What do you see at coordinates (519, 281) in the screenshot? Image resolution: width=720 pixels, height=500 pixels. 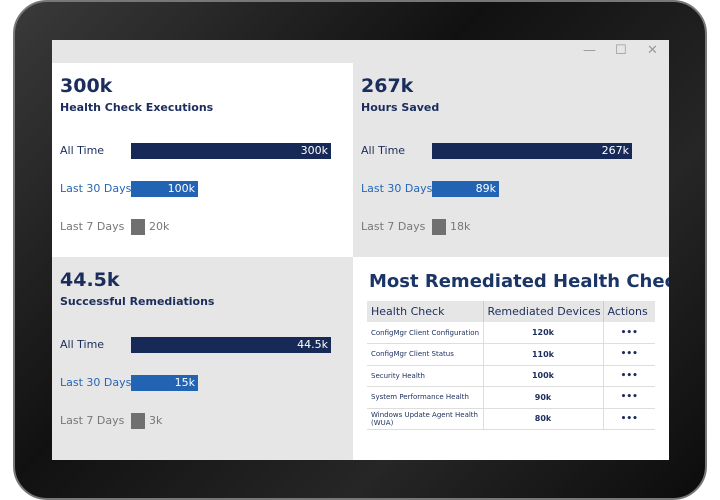 I see `table-title: Most Remediated Health Checks` at bounding box center [519, 281].